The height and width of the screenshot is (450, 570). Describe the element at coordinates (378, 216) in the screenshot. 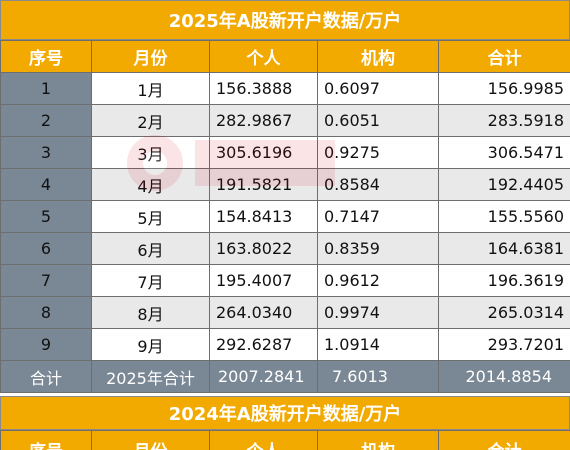

I see `institution-cell: 0.7147` at that location.